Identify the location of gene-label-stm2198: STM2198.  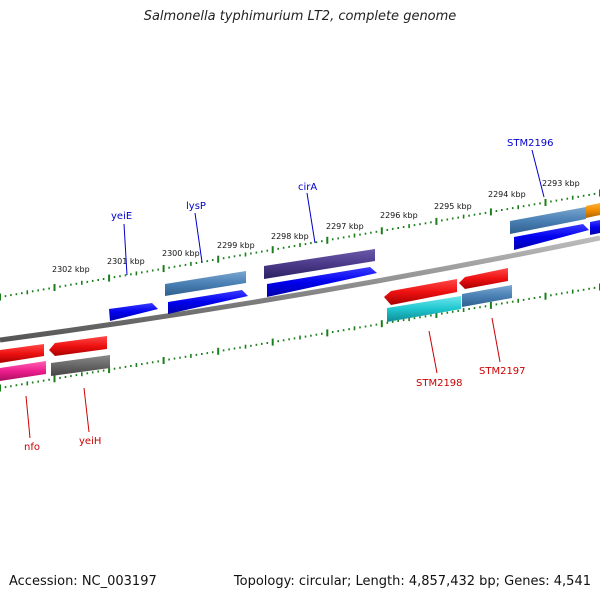
(439, 383).